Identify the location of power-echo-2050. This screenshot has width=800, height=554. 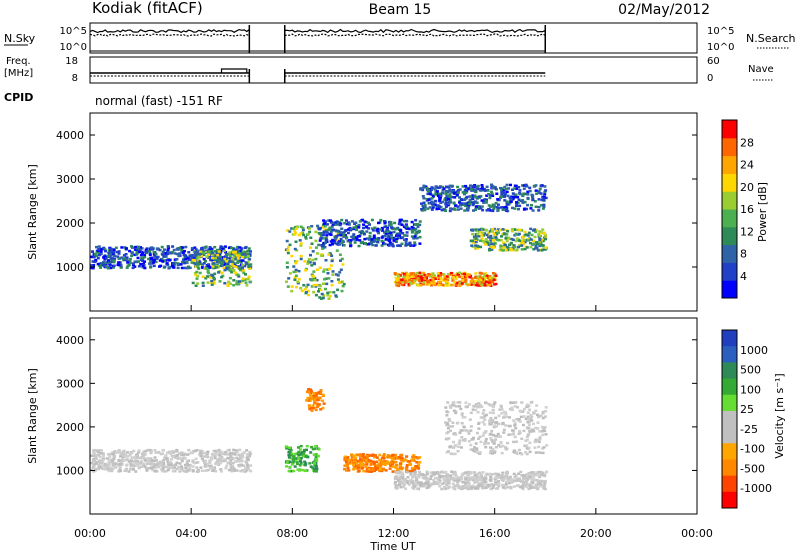
(545, 194).